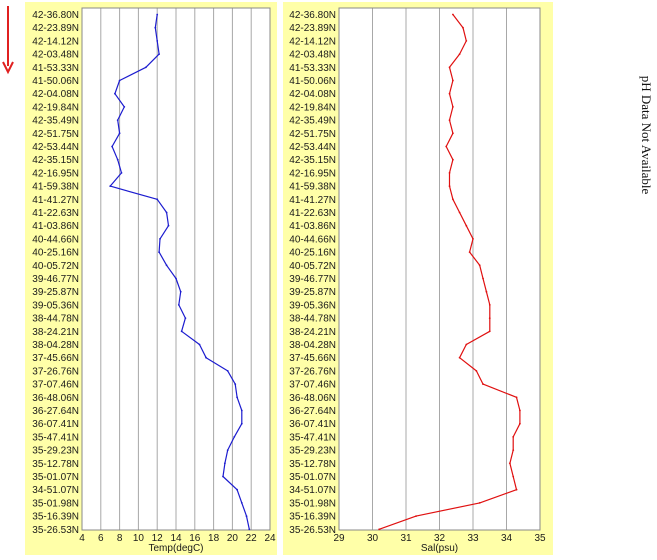 Image resolution: width=657 pixels, height=560 pixels. Describe the element at coordinates (440, 538) in the screenshot. I see `x-tick-label: 32` at that location.